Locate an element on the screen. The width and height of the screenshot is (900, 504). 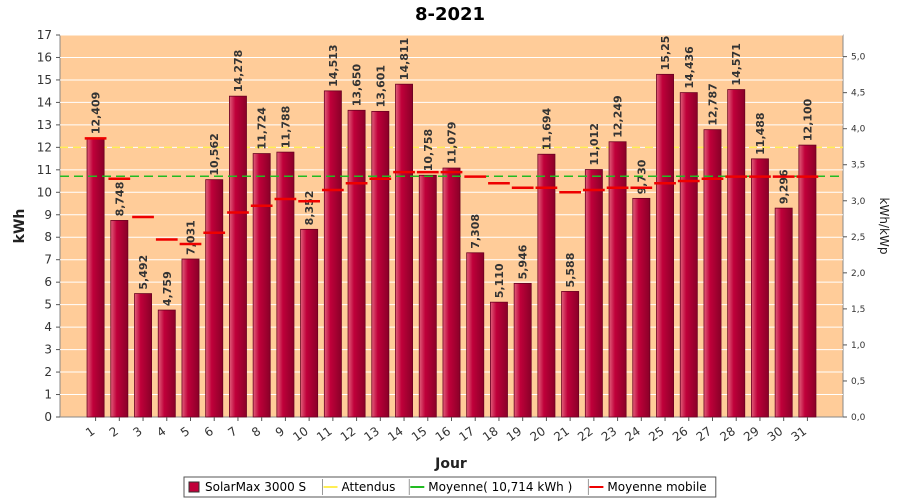
x-tick-label: 28 is located at coordinates (727, 434).